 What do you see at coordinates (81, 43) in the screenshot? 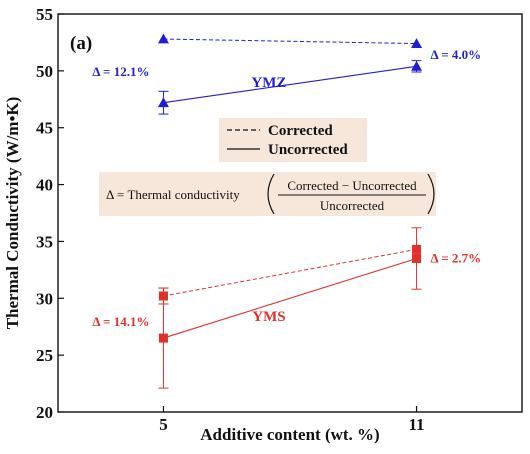
I see `panel-label: (a)` at bounding box center [81, 43].